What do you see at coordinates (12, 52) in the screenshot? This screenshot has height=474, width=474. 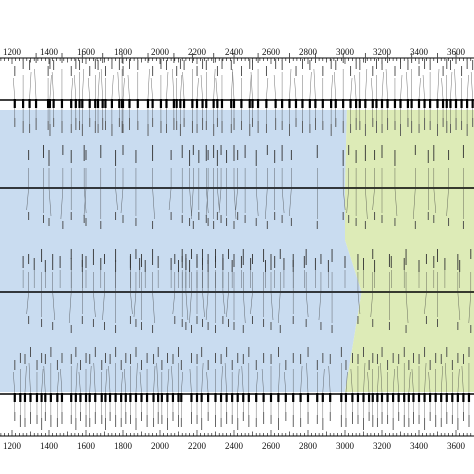 I see `axis-tick-label: 1200` at bounding box center [12, 52].